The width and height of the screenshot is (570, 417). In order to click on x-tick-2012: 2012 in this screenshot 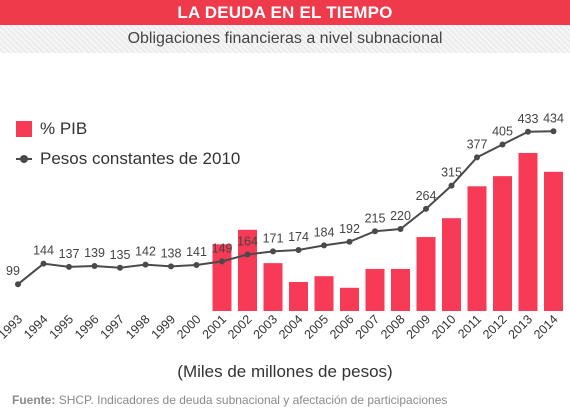, I will do `click(495, 327)`.